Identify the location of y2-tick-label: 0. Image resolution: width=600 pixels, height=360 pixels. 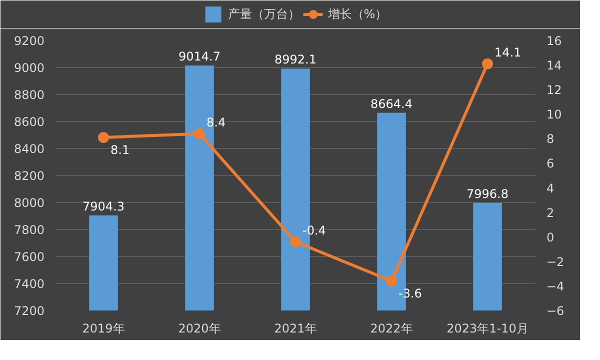
(550, 237).